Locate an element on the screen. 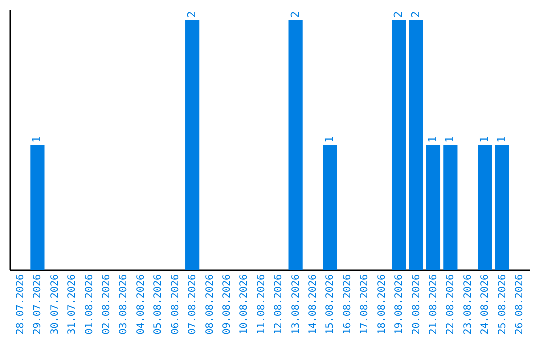 Image resolution: width=540 pixels, height=340 pixels. x-tick-label: 29.07.2026 is located at coordinates (38, 304).